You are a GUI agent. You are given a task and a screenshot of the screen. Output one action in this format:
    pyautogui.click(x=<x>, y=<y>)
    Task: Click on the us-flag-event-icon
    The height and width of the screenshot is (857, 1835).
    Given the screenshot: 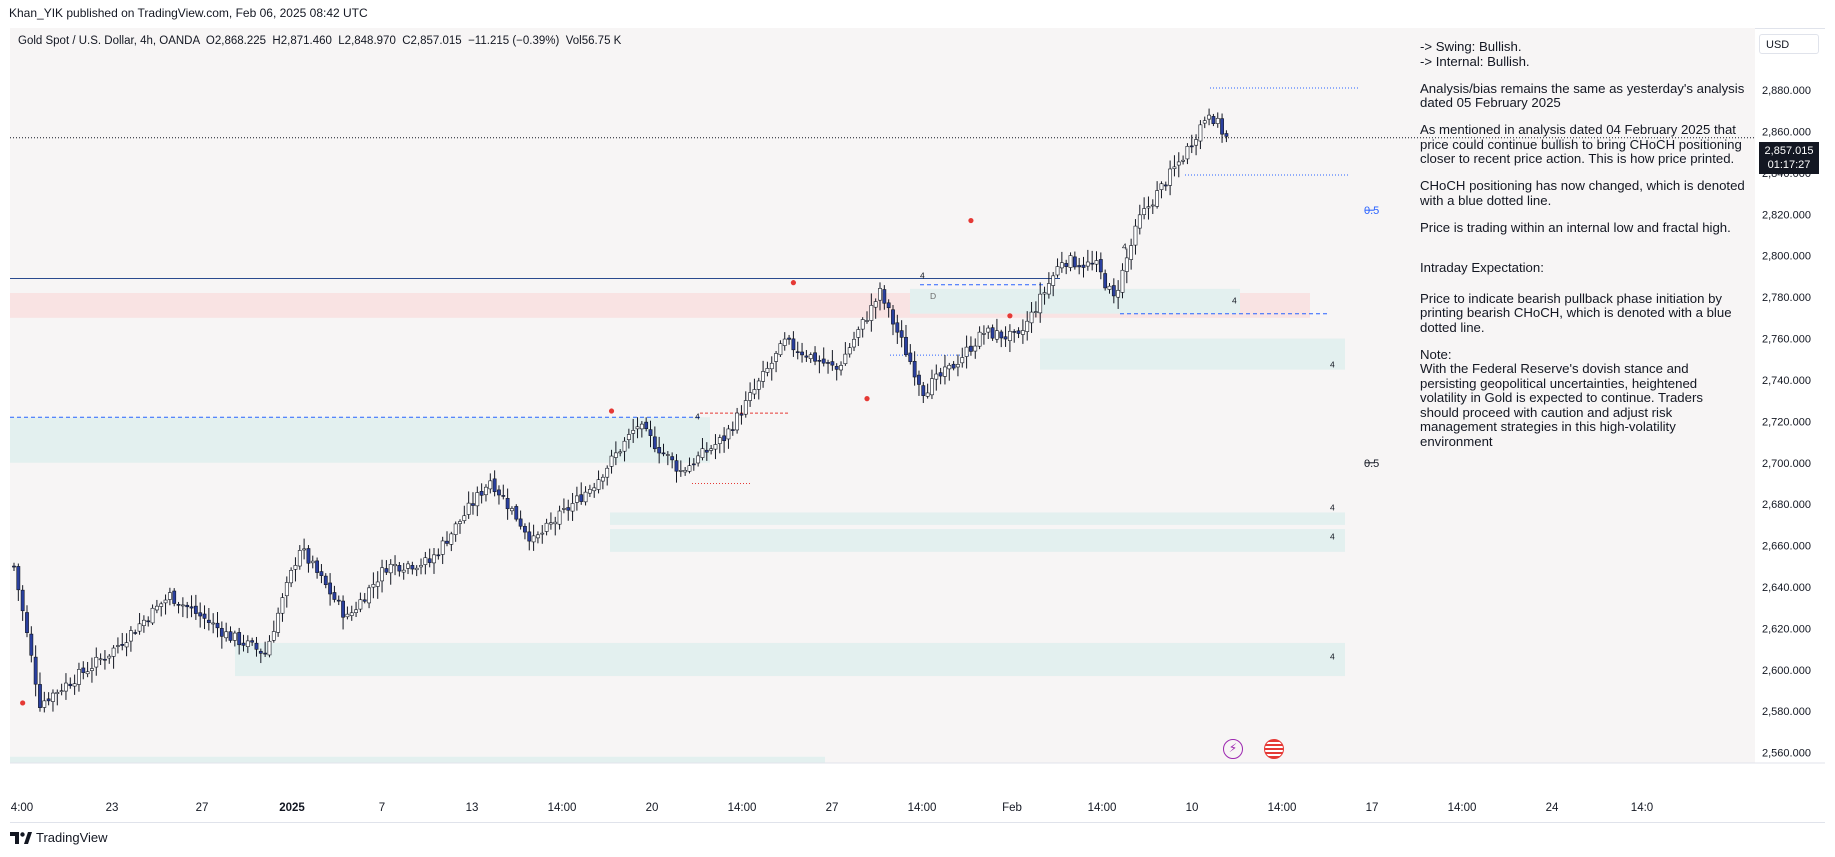 What is the action you would take?
    pyautogui.click(x=1274, y=749)
    